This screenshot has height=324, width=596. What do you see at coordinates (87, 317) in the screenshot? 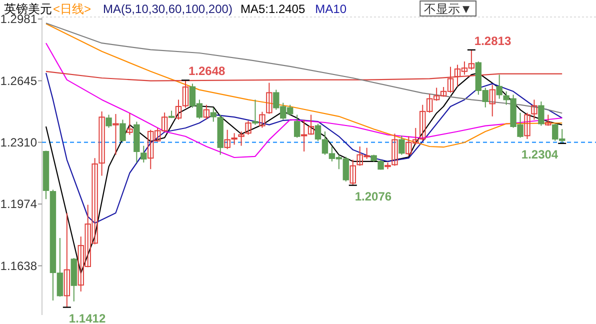
I see `text: 1.1412` at bounding box center [87, 317].